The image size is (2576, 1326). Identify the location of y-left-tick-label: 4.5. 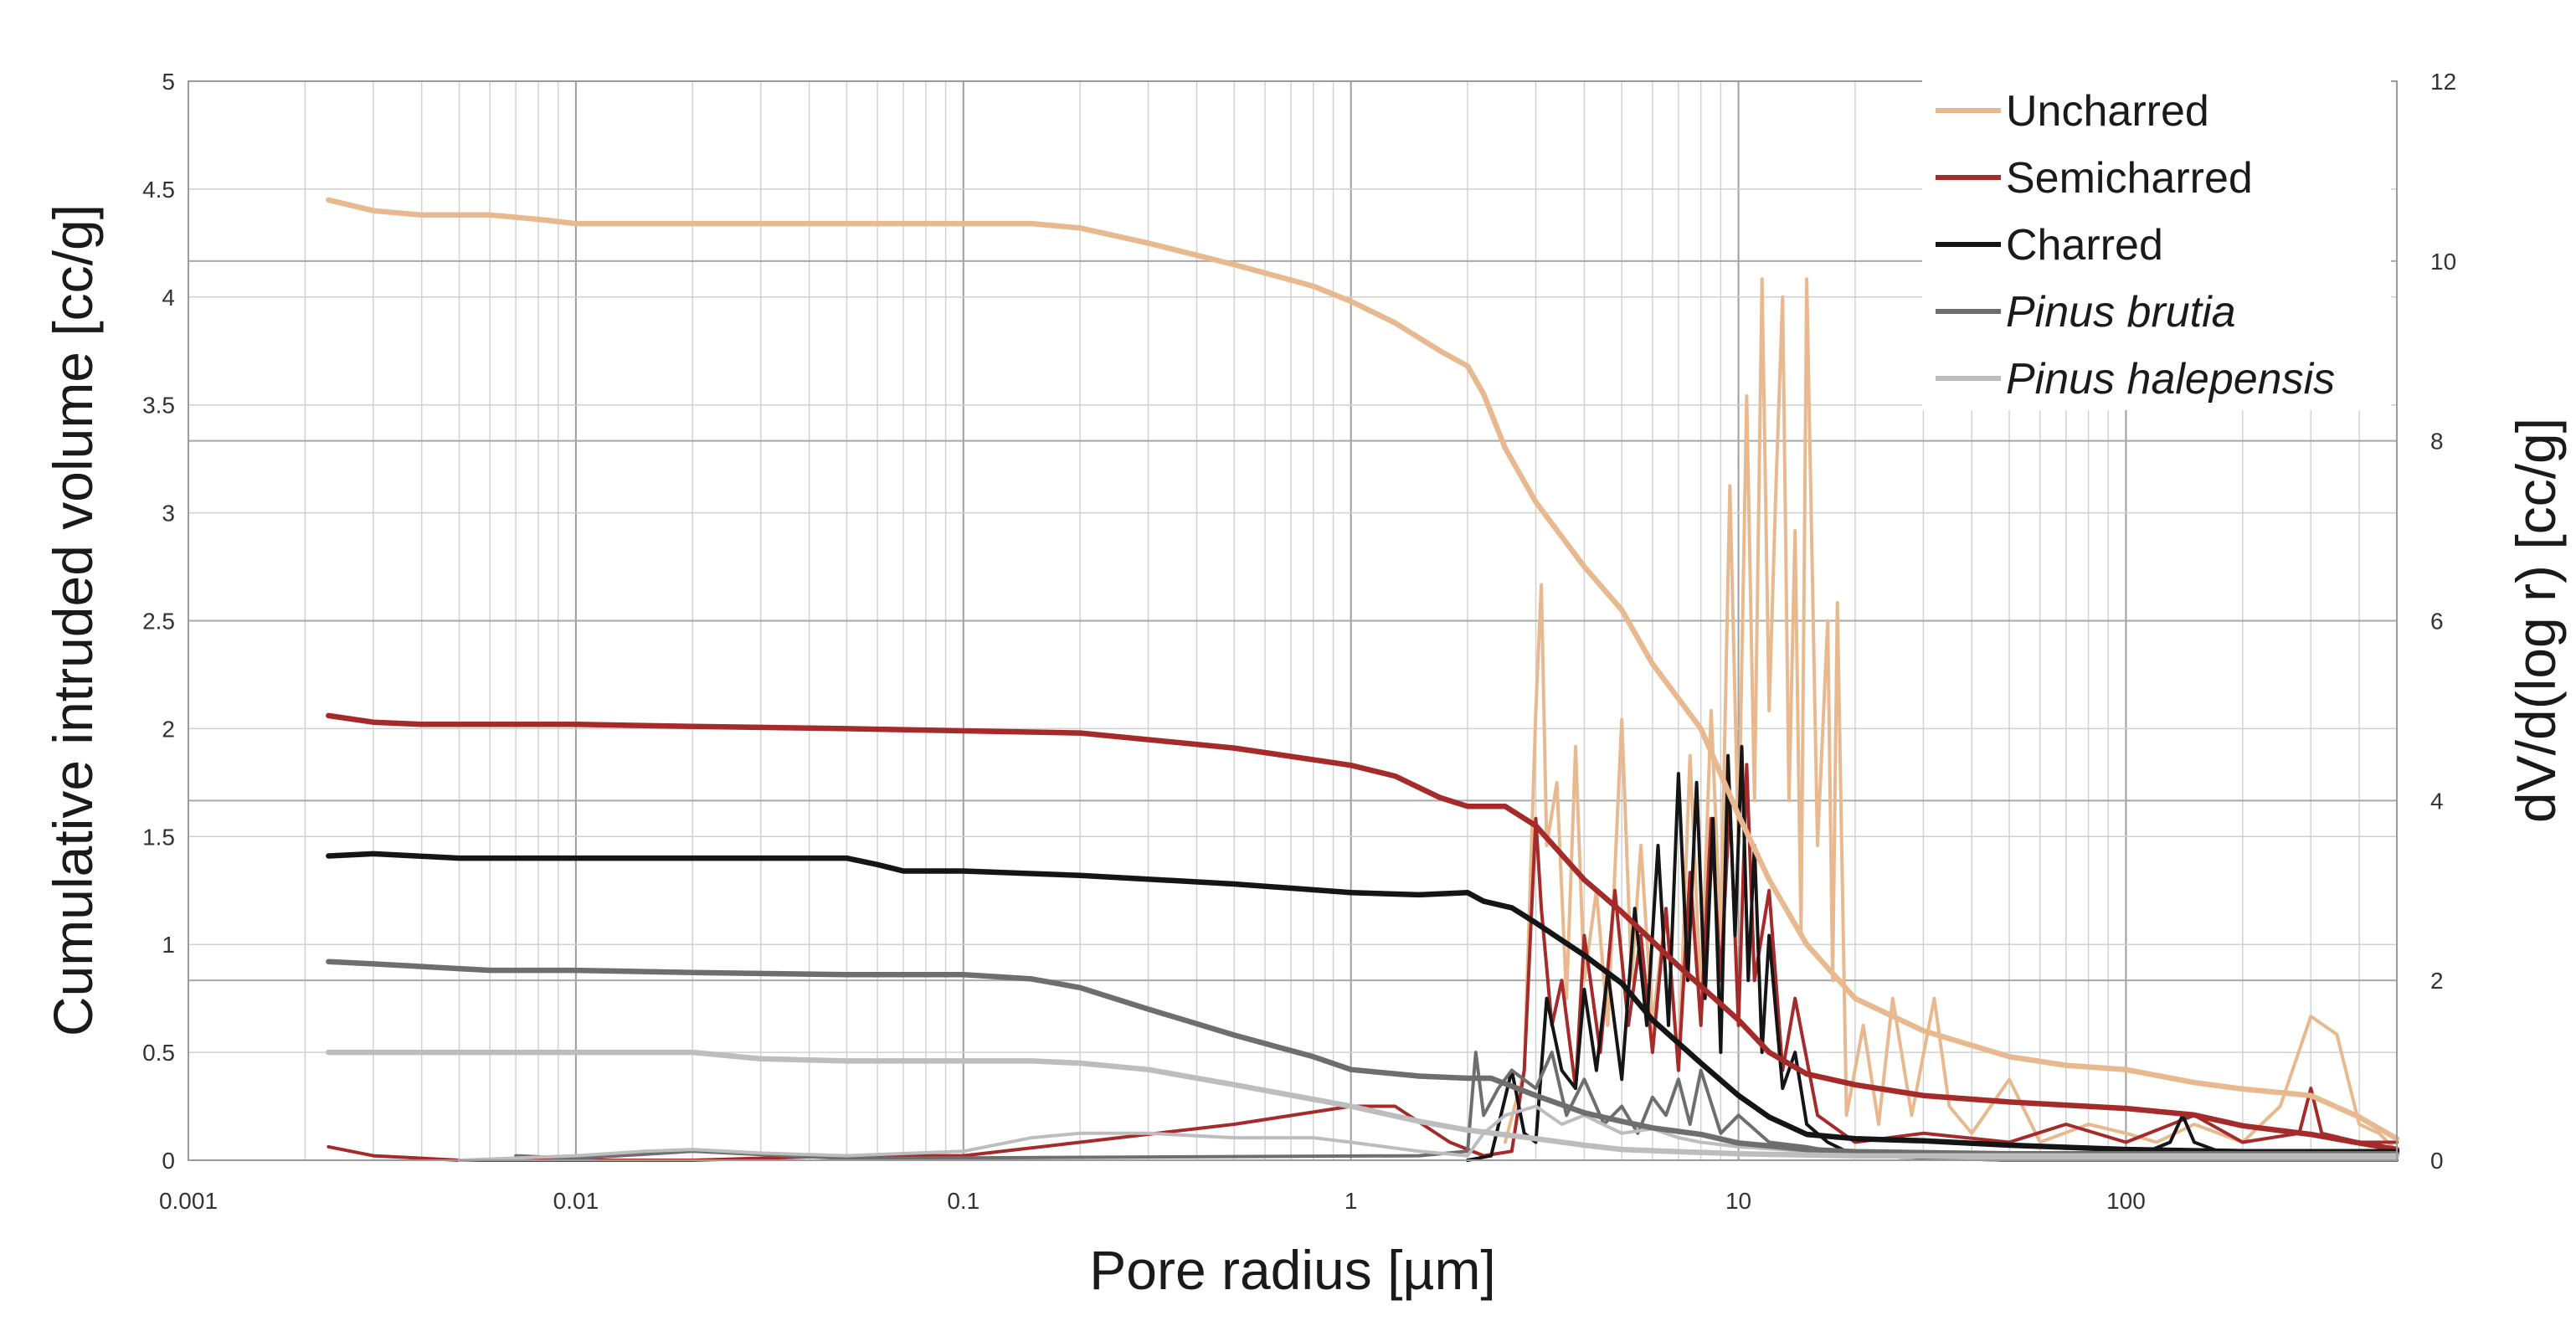
(158, 190).